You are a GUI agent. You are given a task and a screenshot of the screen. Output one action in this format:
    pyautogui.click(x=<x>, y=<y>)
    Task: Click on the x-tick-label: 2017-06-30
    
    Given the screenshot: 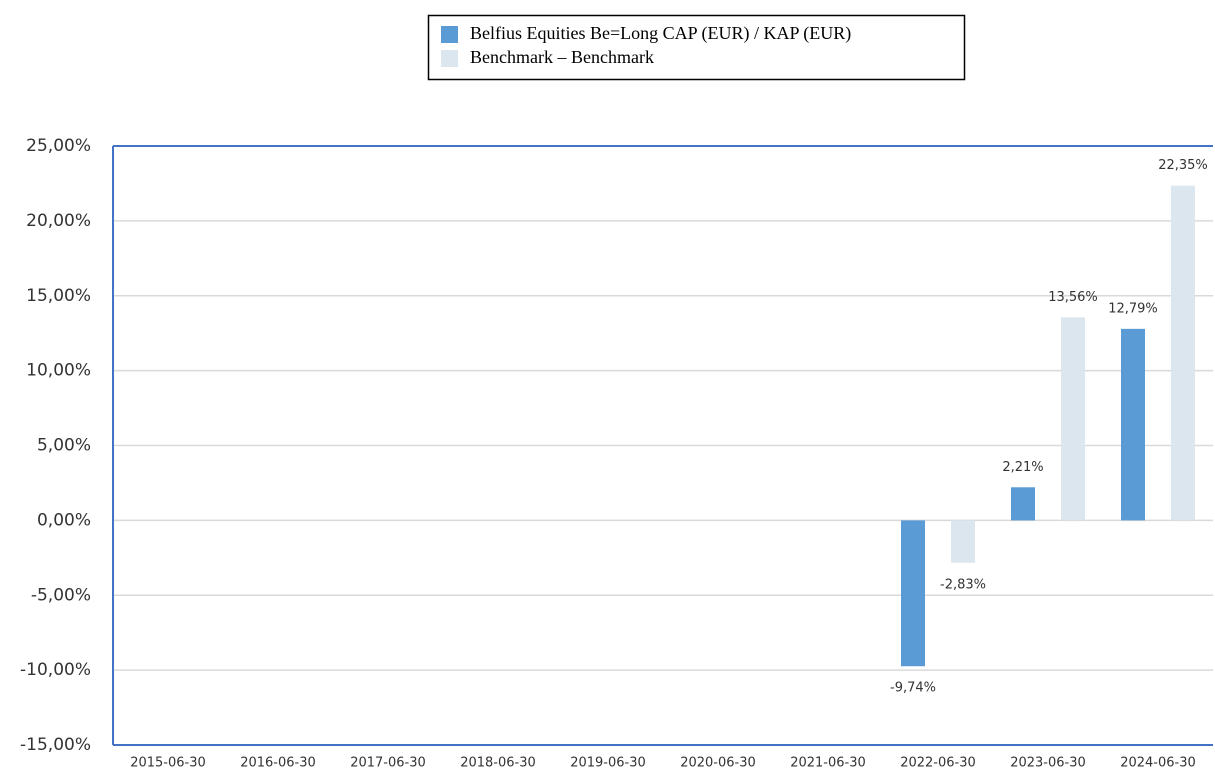 What is the action you would take?
    pyautogui.click(x=388, y=763)
    